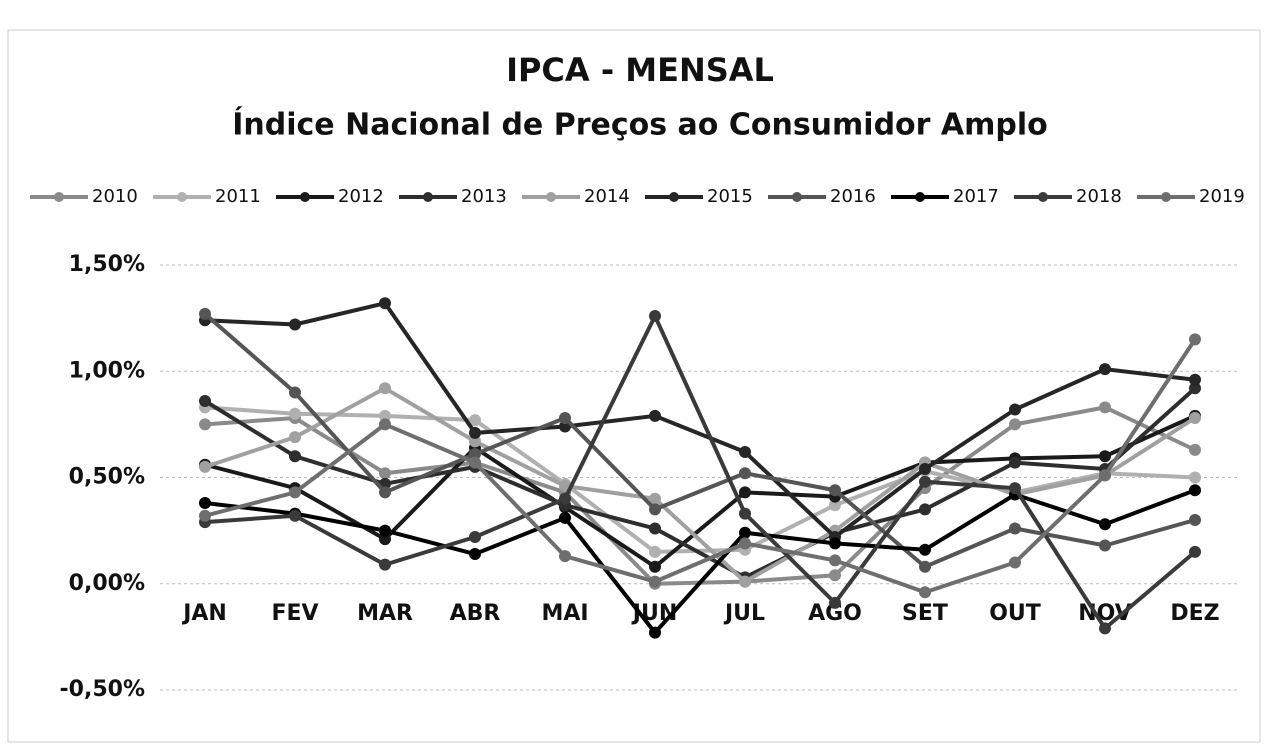  Describe the element at coordinates (1222, 196) in the screenshot. I see `legend-label: 2019` at that location.